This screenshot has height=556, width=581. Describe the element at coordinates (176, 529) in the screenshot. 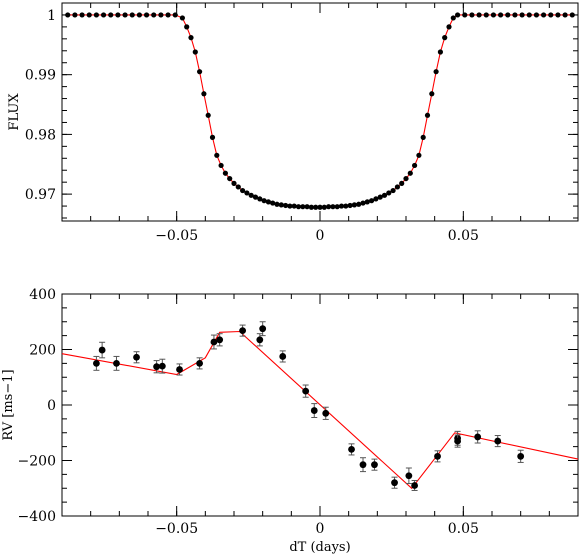

I see `rv-xtick-label: −0.05` at that location.